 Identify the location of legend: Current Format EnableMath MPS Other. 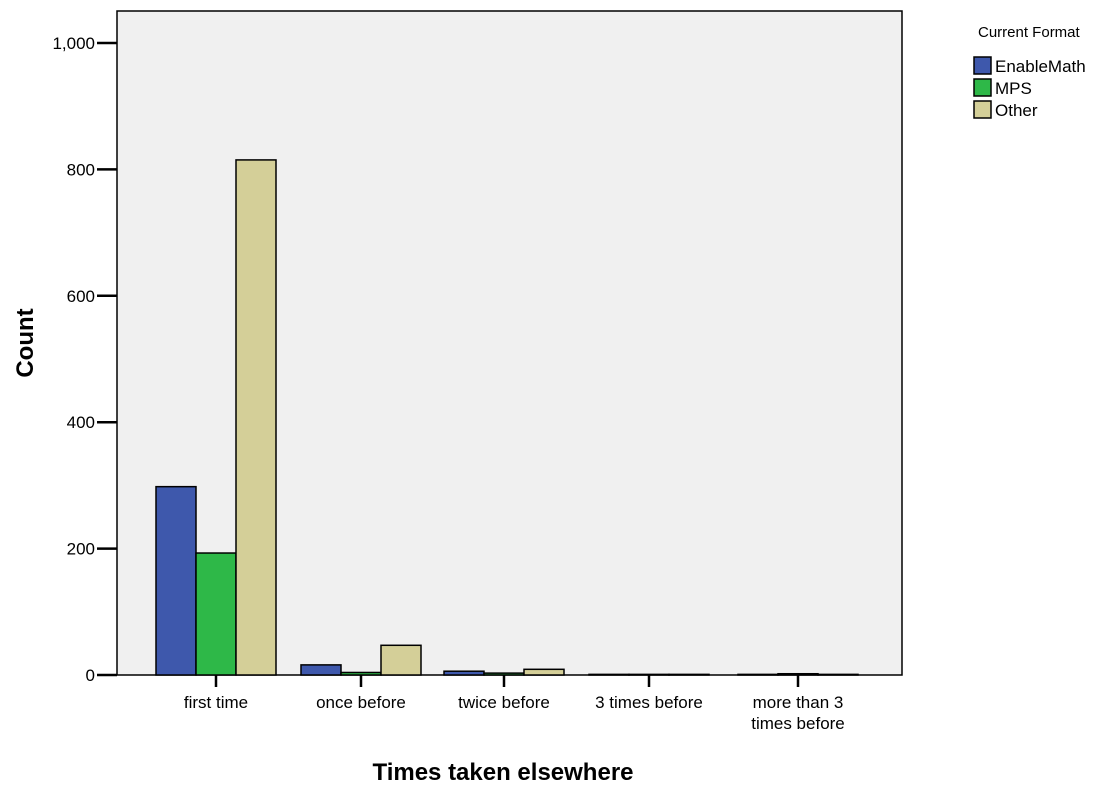
(1029, 72).